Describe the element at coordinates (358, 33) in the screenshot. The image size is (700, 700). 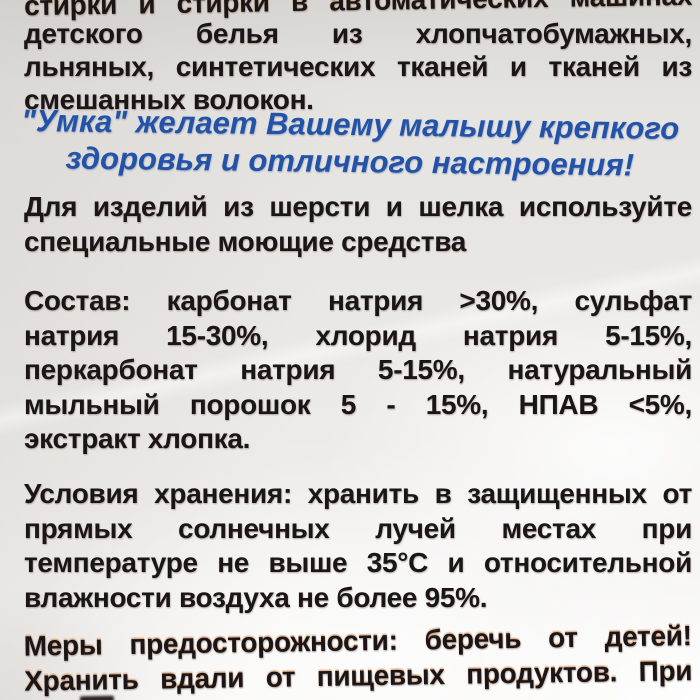
I see `text-line: детского белья из хлопчатобумажных,` at that location.